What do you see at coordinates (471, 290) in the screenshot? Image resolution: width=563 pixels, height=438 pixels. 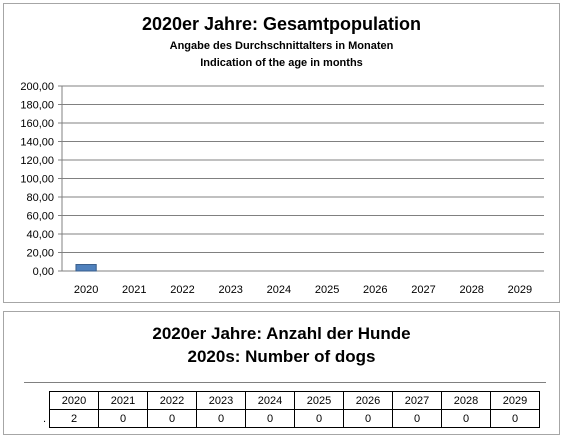 I see `x-tick-label: 2028` at bounding box center [471, 290].